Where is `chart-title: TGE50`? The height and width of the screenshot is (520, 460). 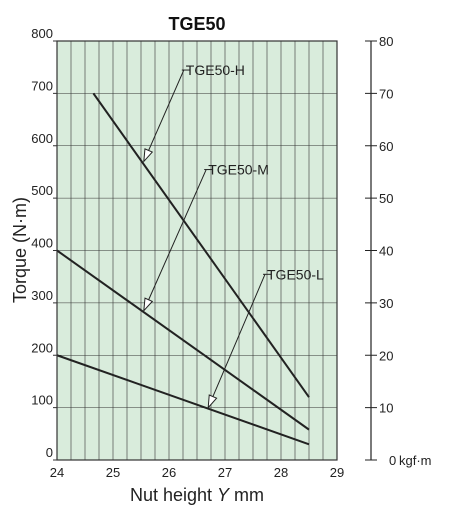
chart-title: TGE50 is located at coordinates (196, 24).